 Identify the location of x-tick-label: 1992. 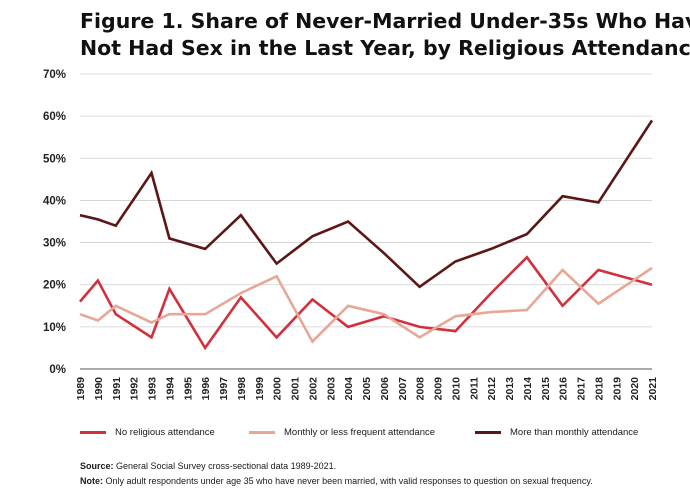
(135, 389).